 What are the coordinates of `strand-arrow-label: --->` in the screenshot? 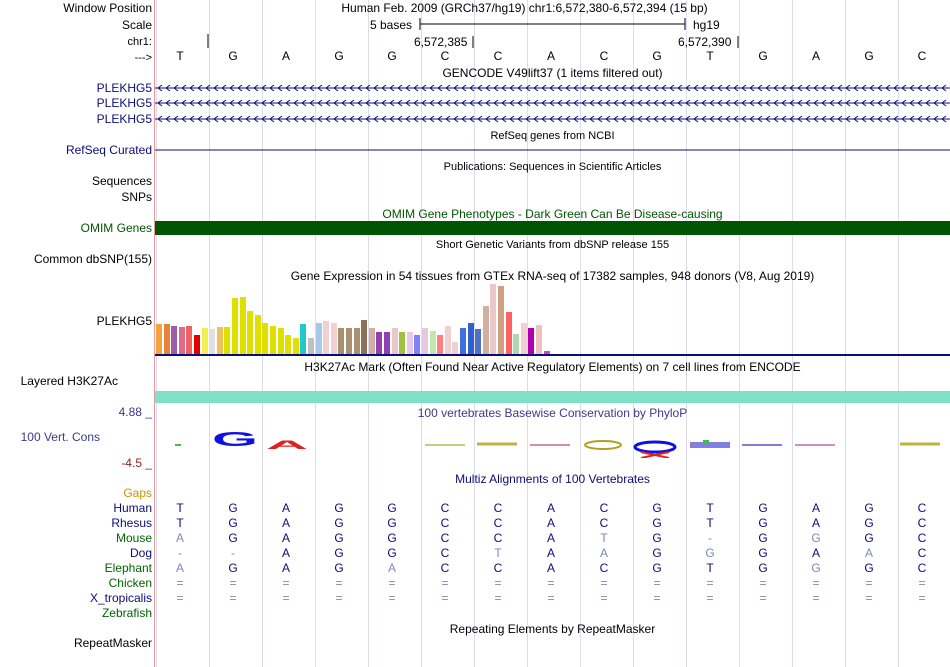 It's located at (143, 58).